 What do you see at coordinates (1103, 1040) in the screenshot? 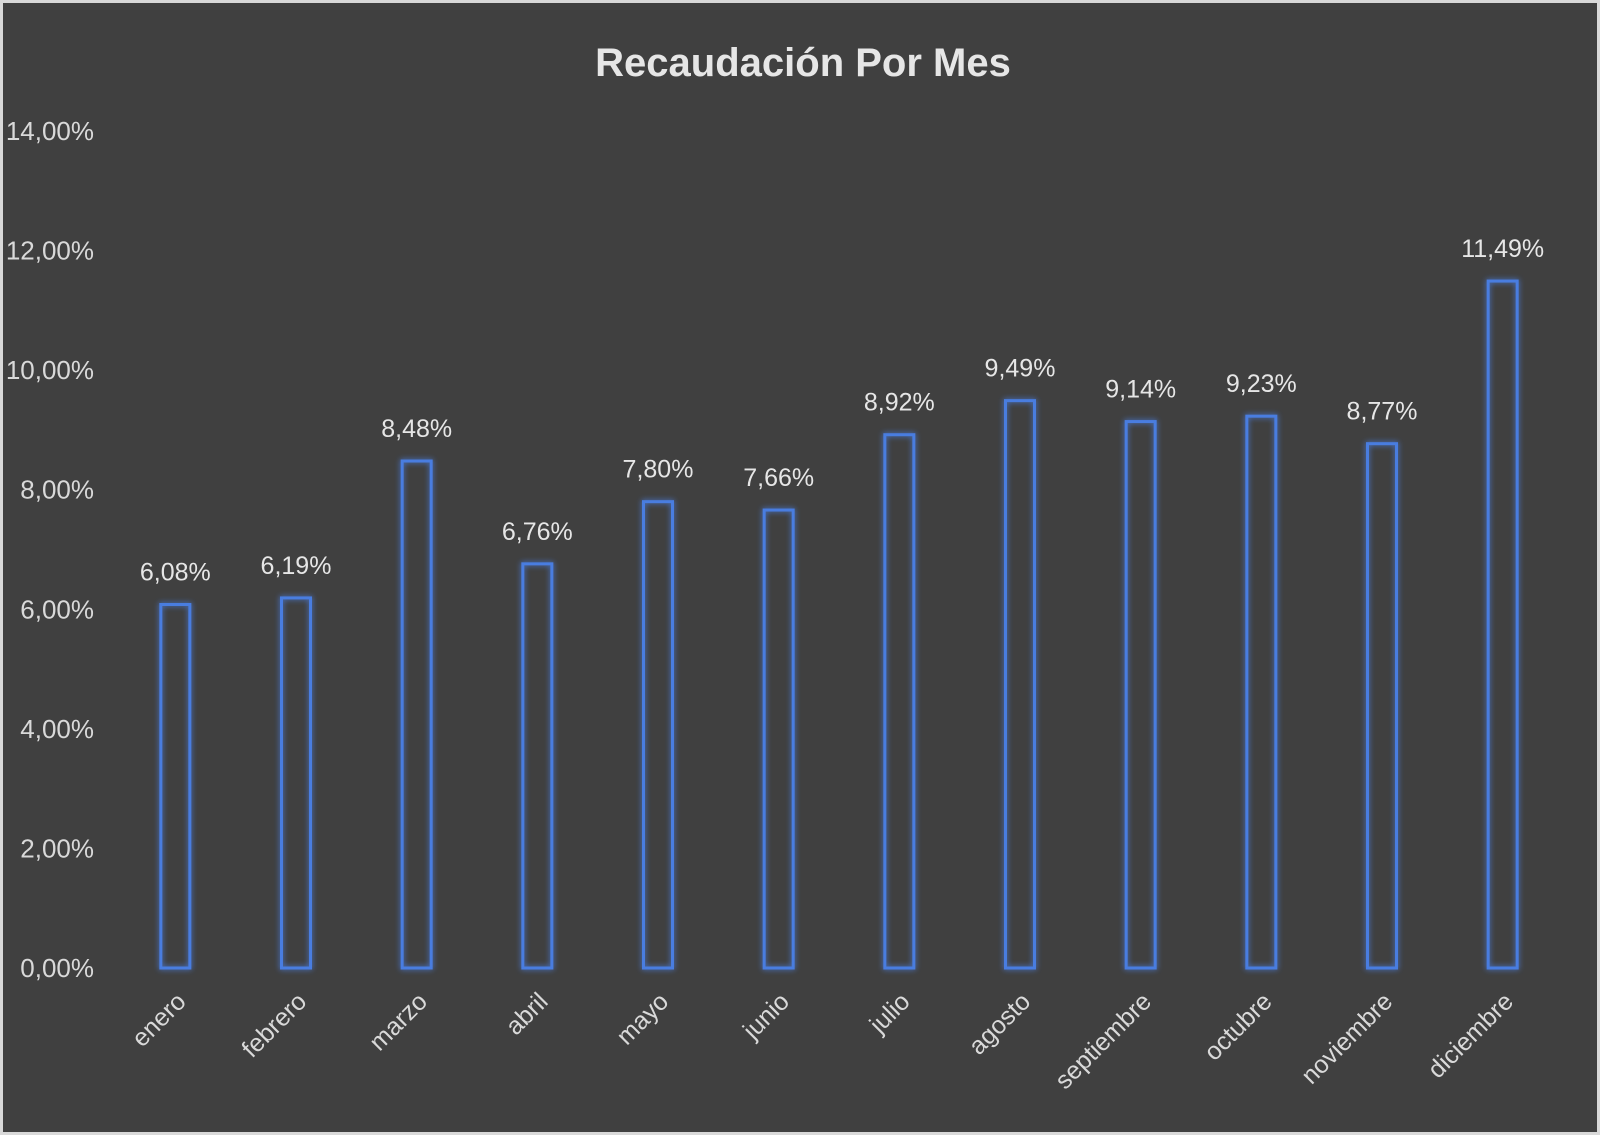
I see `x-tick-label: septiembre` at bounding box center [1103, 1040].